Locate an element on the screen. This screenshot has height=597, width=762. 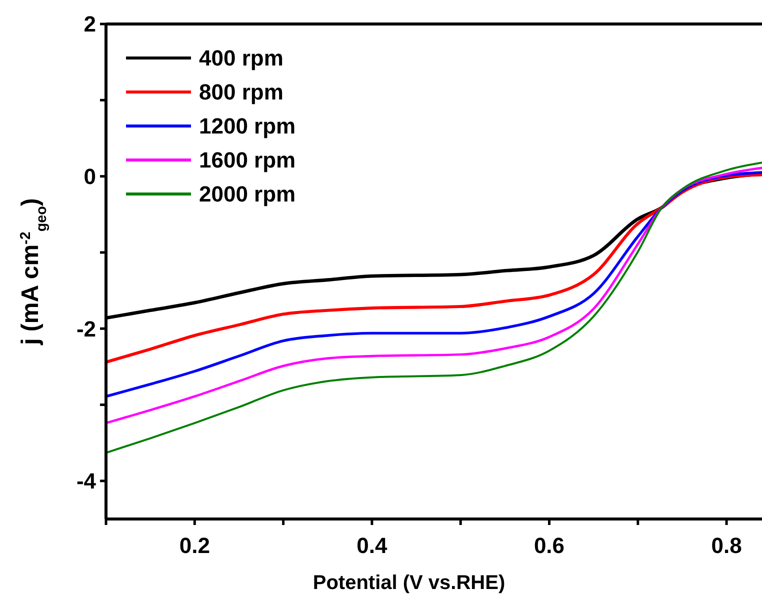
legend-label: 400 rpm is located at coordinates (241, 58).